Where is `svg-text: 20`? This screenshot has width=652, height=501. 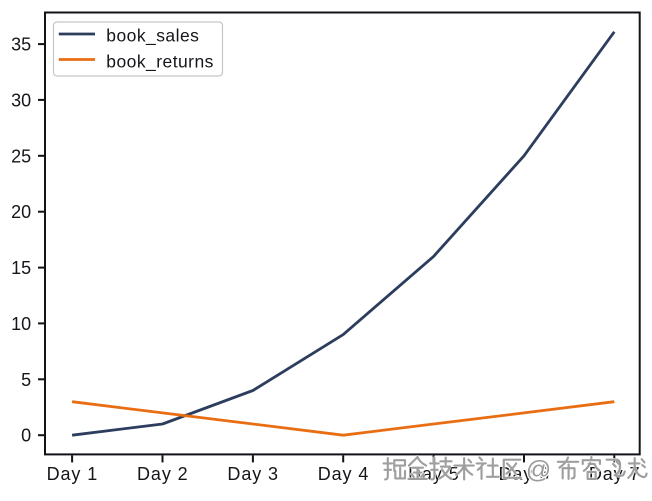 svg-text: 20 is located at coordinates (21, 212).